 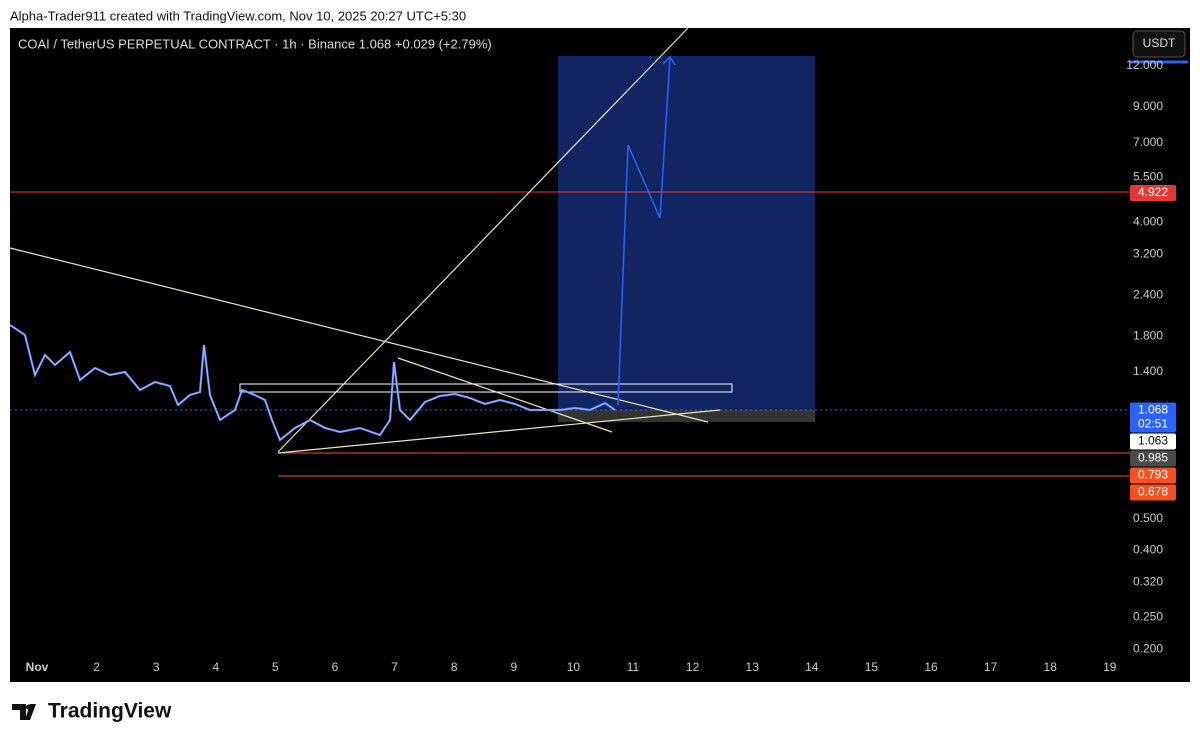 What do you see at coordinates (1148, 222) in the screenshot?
I see `price-label: 4.000` at bounding box center [1148, 222].